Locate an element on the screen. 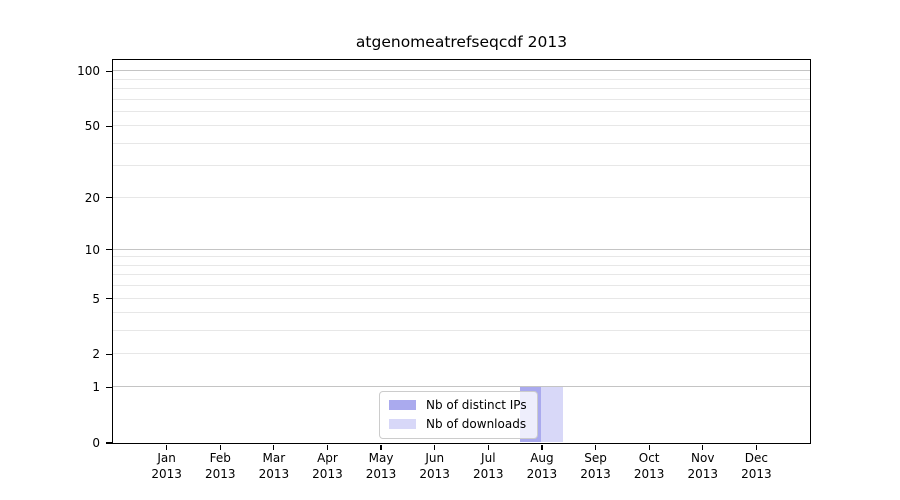 This screenshot has width=900, height=500. y-tick-label-2: 2 is located at coordinates (96, 354).